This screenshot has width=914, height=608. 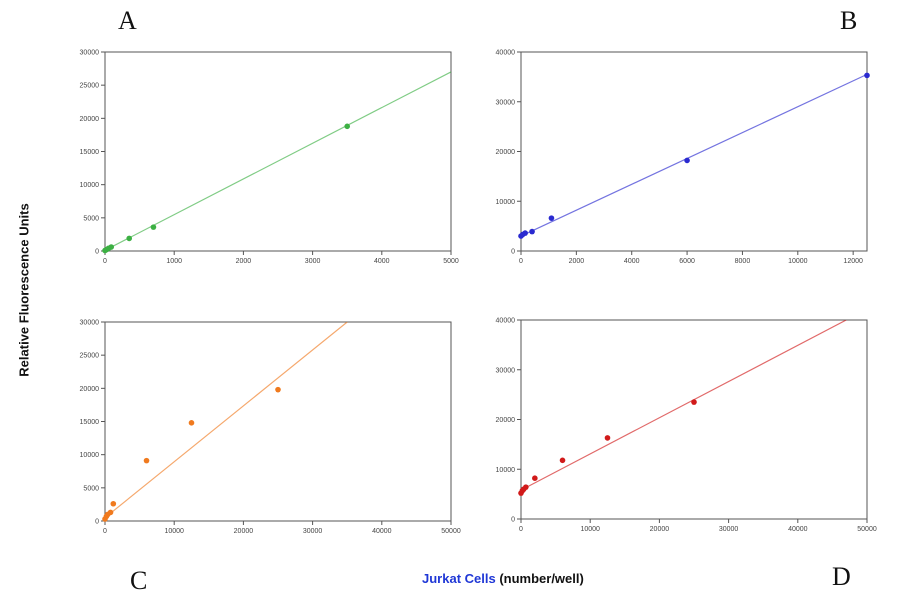 What do you see at coordinates (90, 323) in the screenshot?
I see `chart-c-ytick-label-6: 30000` at bounding box center [90, 323].